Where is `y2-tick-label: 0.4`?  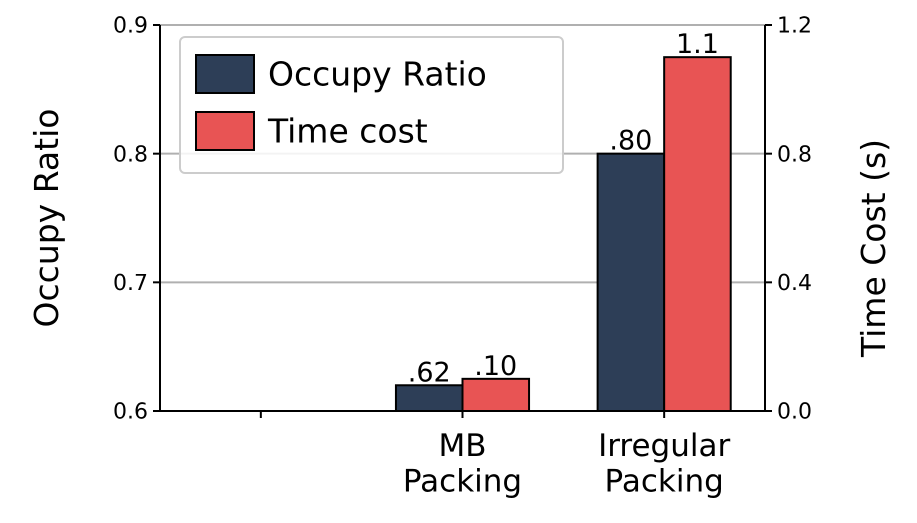
y2-tick-label: 0.4 is located at coordinates (794, 283).